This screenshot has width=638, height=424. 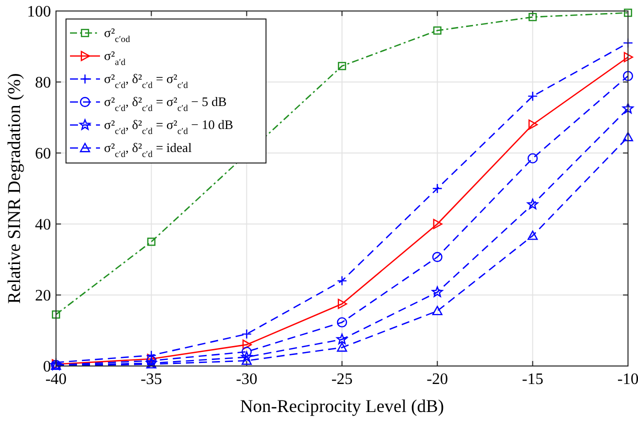 I want to click on y-tick-label: 40, so click(x=43, y=225).